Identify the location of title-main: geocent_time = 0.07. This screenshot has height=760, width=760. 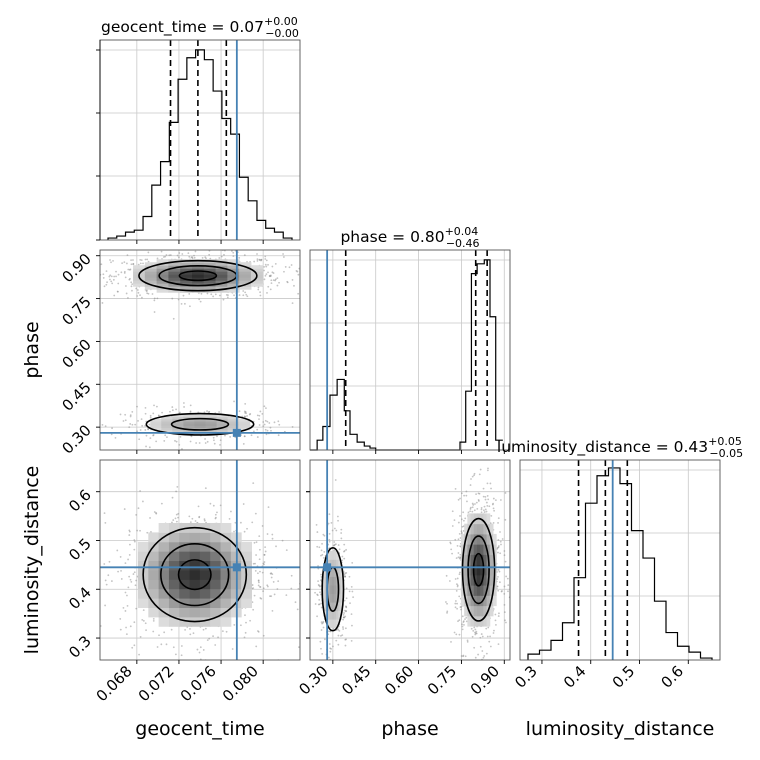
(182, 27).